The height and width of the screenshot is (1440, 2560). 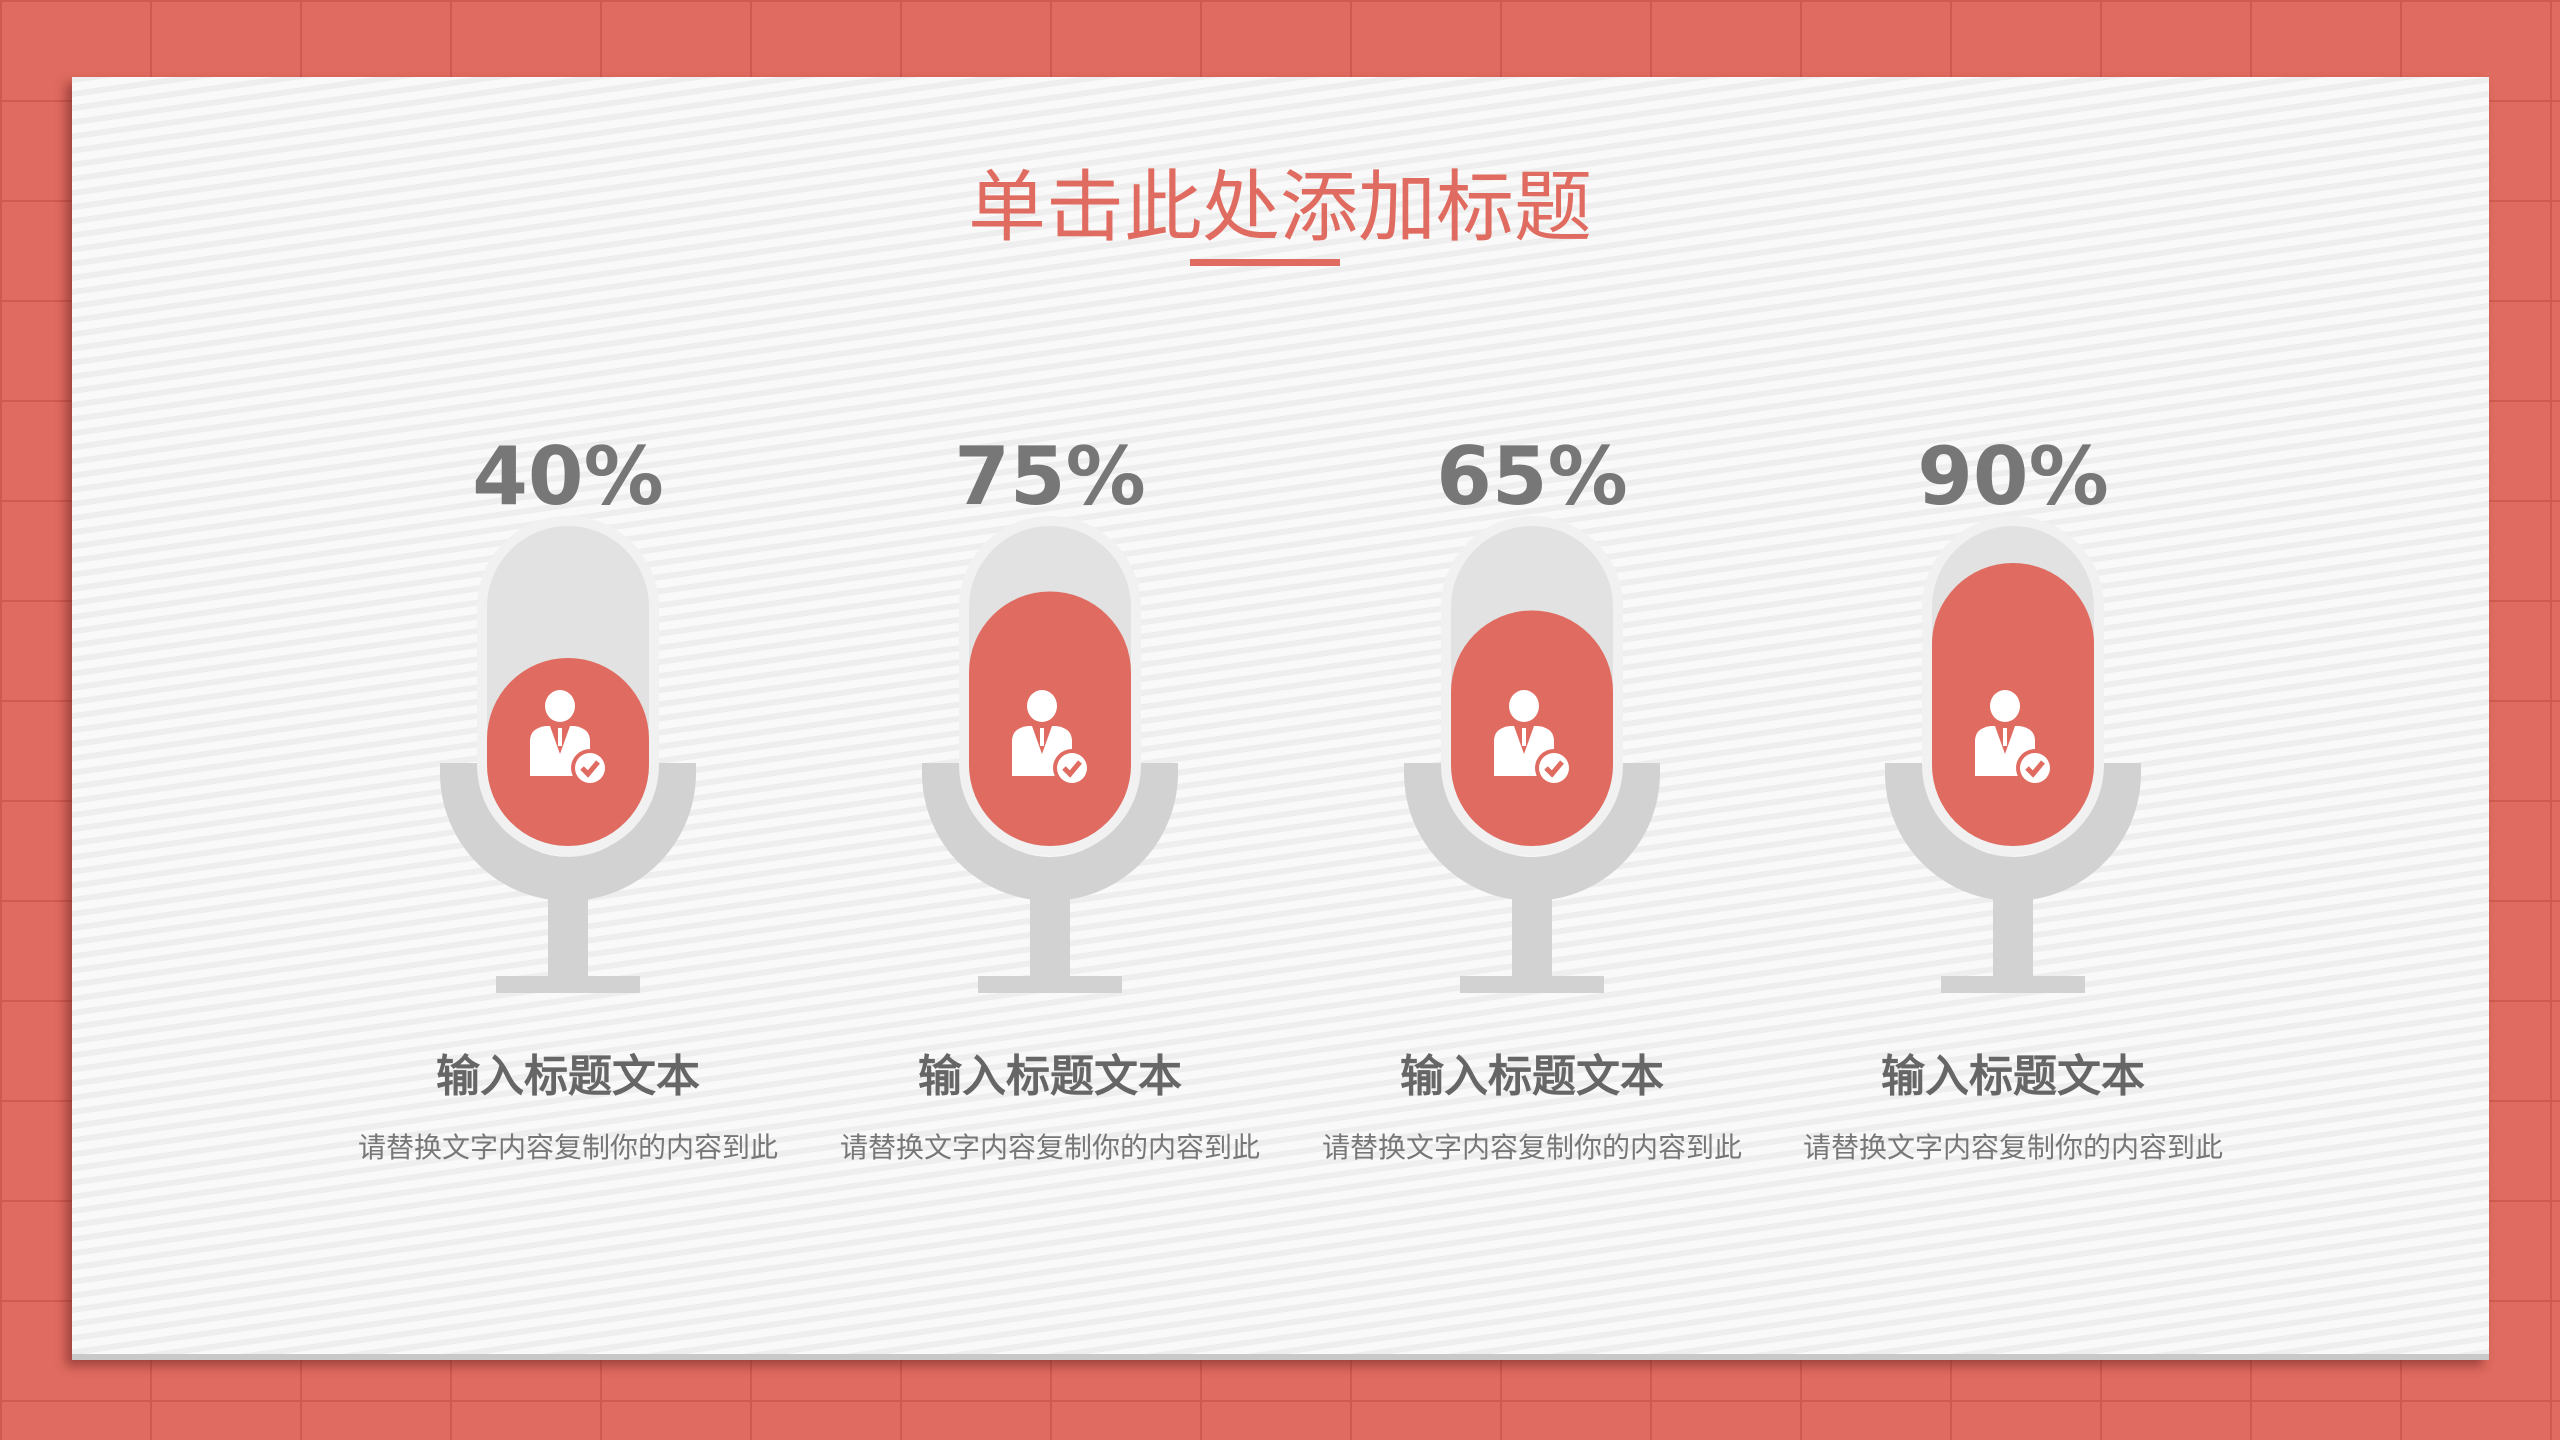 What do you see at coordinates (568, 476) in the screenshot?
I see `percent-label: 40%` at bounding box center [568, 476].